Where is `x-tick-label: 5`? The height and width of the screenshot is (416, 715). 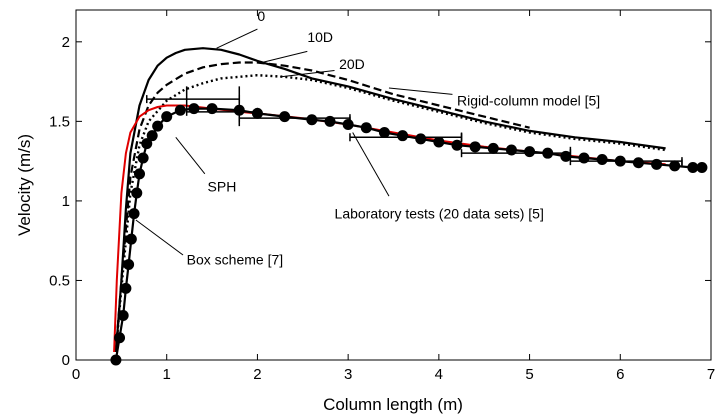
x-tick-label: 5 is located at coordinates (529, 374).